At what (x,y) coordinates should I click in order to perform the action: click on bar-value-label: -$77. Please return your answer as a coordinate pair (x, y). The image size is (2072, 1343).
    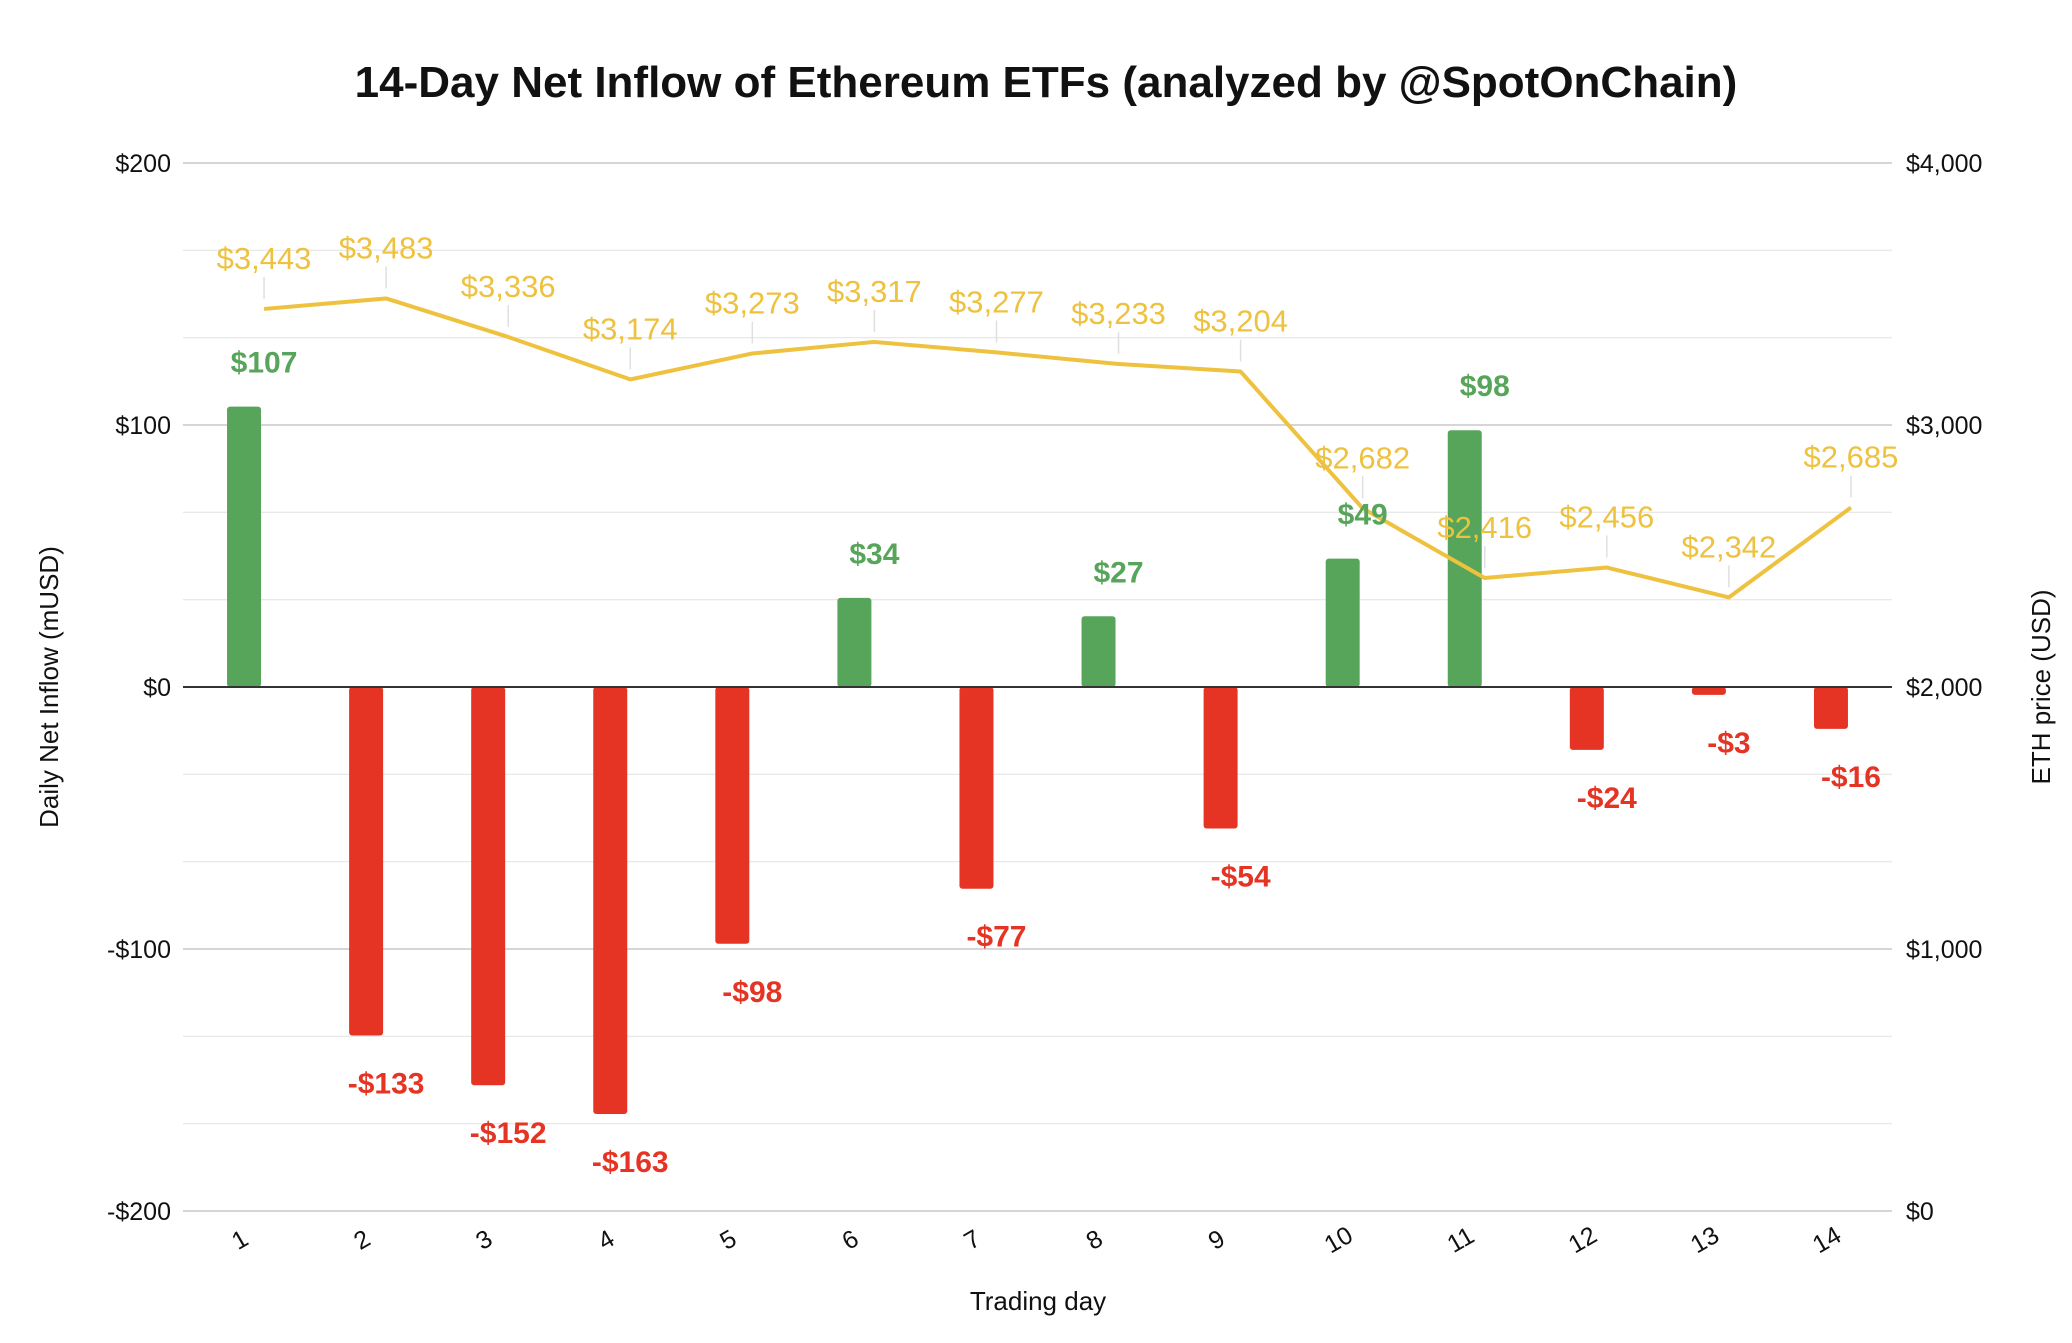
    Looking at the image, I should click on (996, 937).